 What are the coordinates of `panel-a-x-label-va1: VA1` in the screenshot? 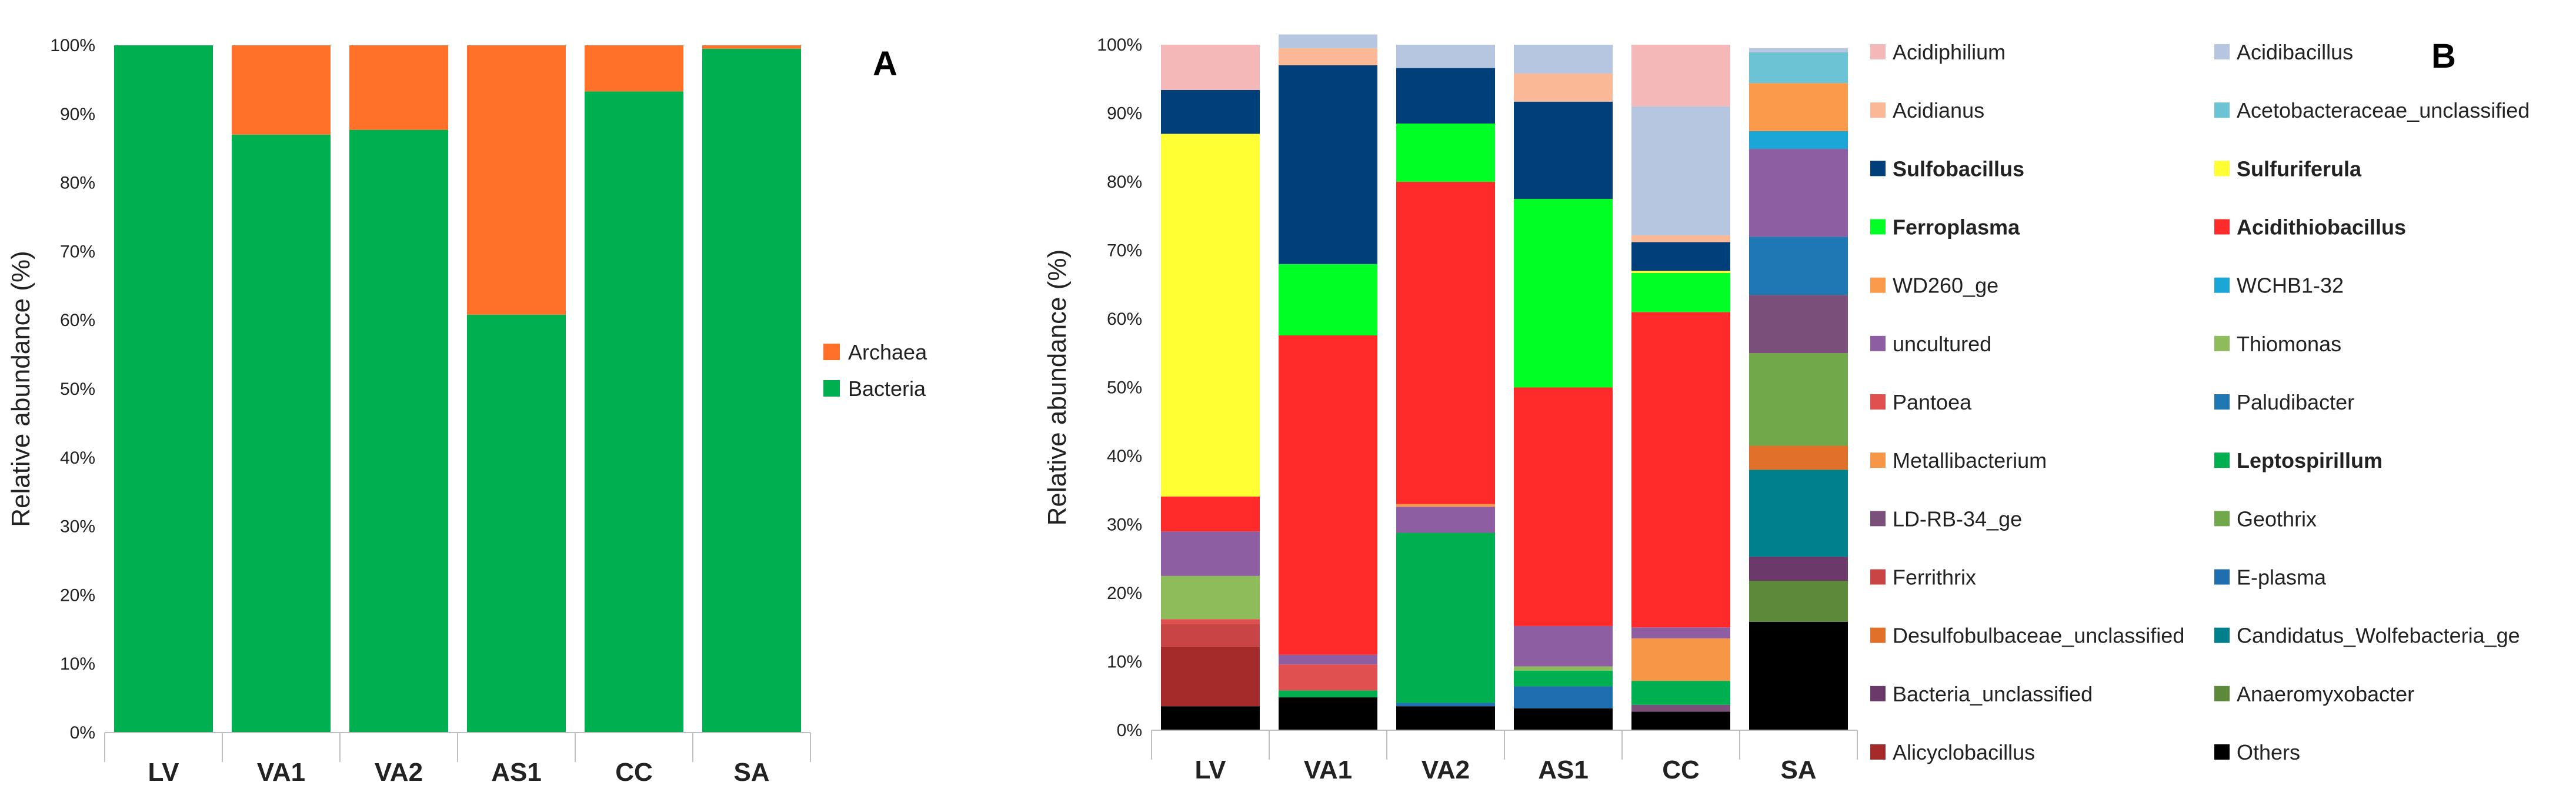 It's located at (281, 773).